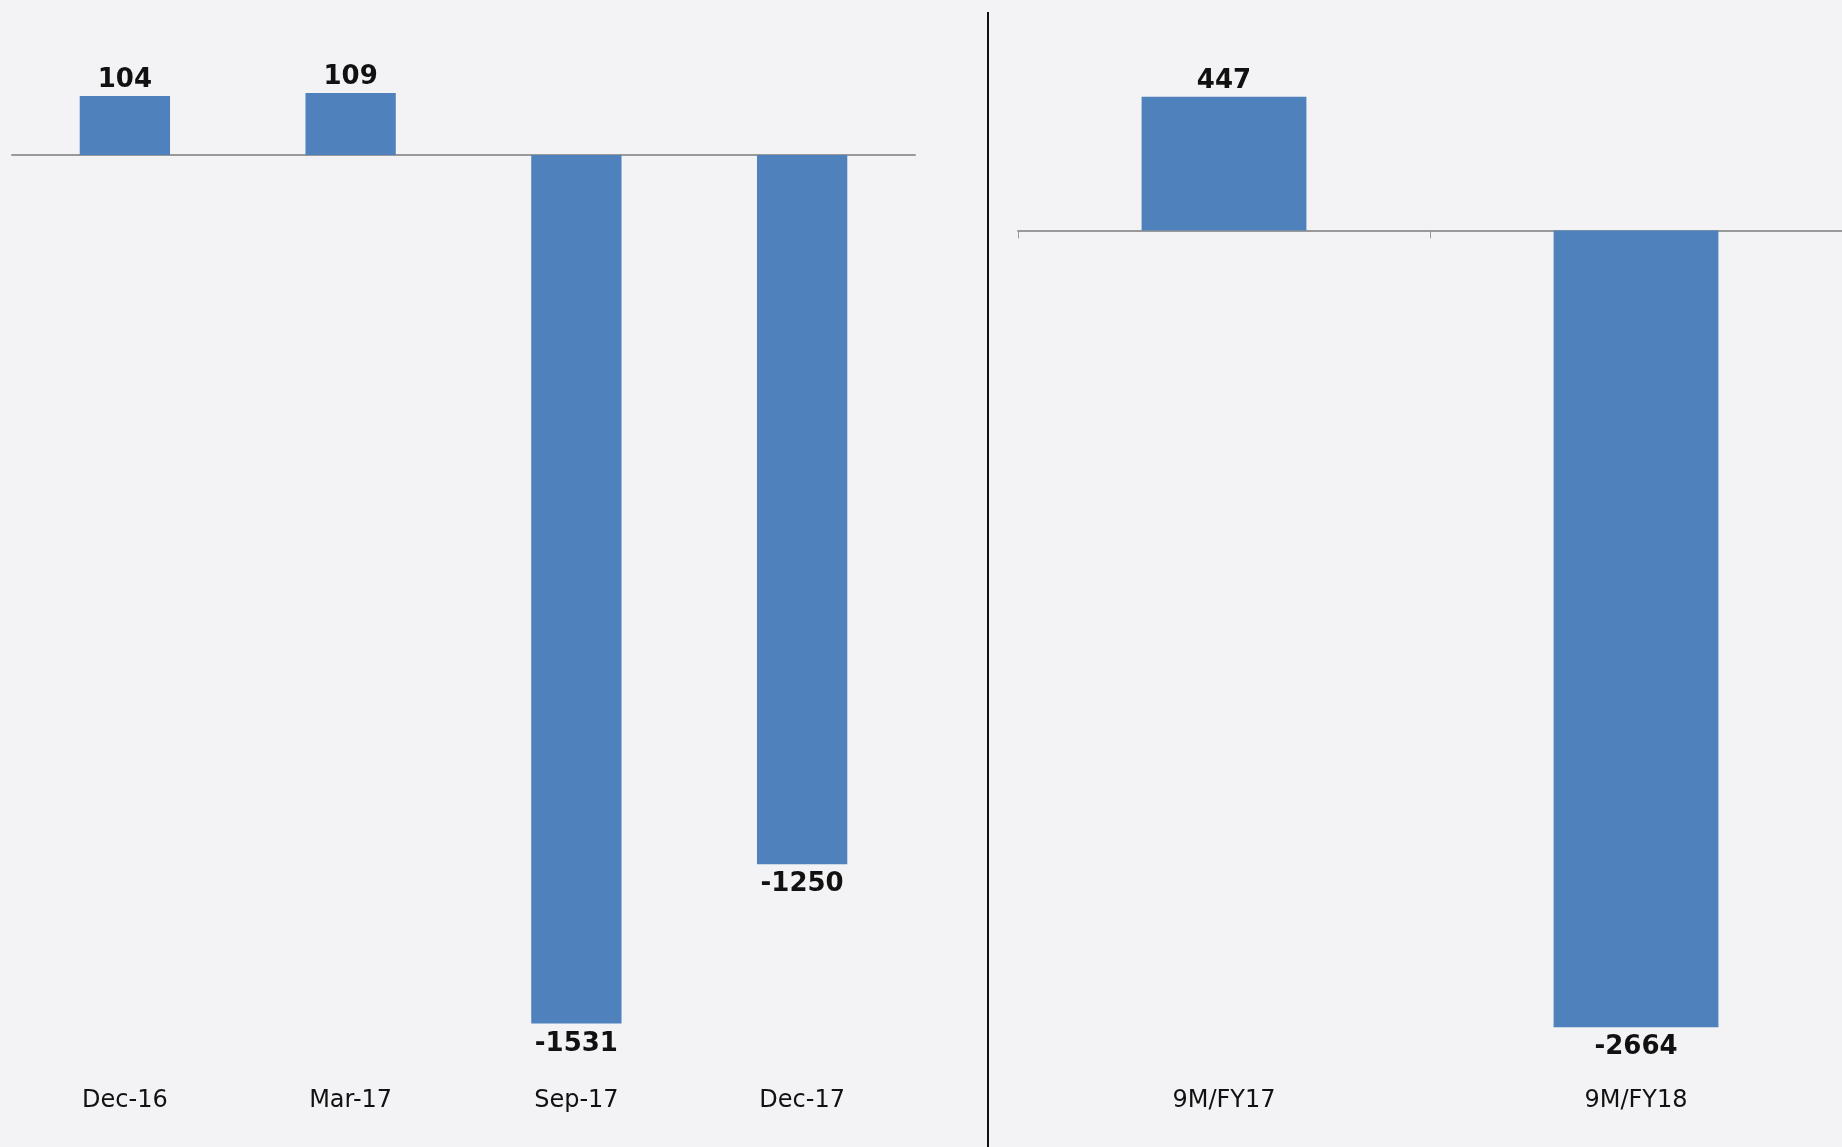 The image size is (1842, 1147). What do you see at coordinates (1636, 1045) in the screenshot?
I see `data-label: -2664` at bounding box center [1636, 1045].